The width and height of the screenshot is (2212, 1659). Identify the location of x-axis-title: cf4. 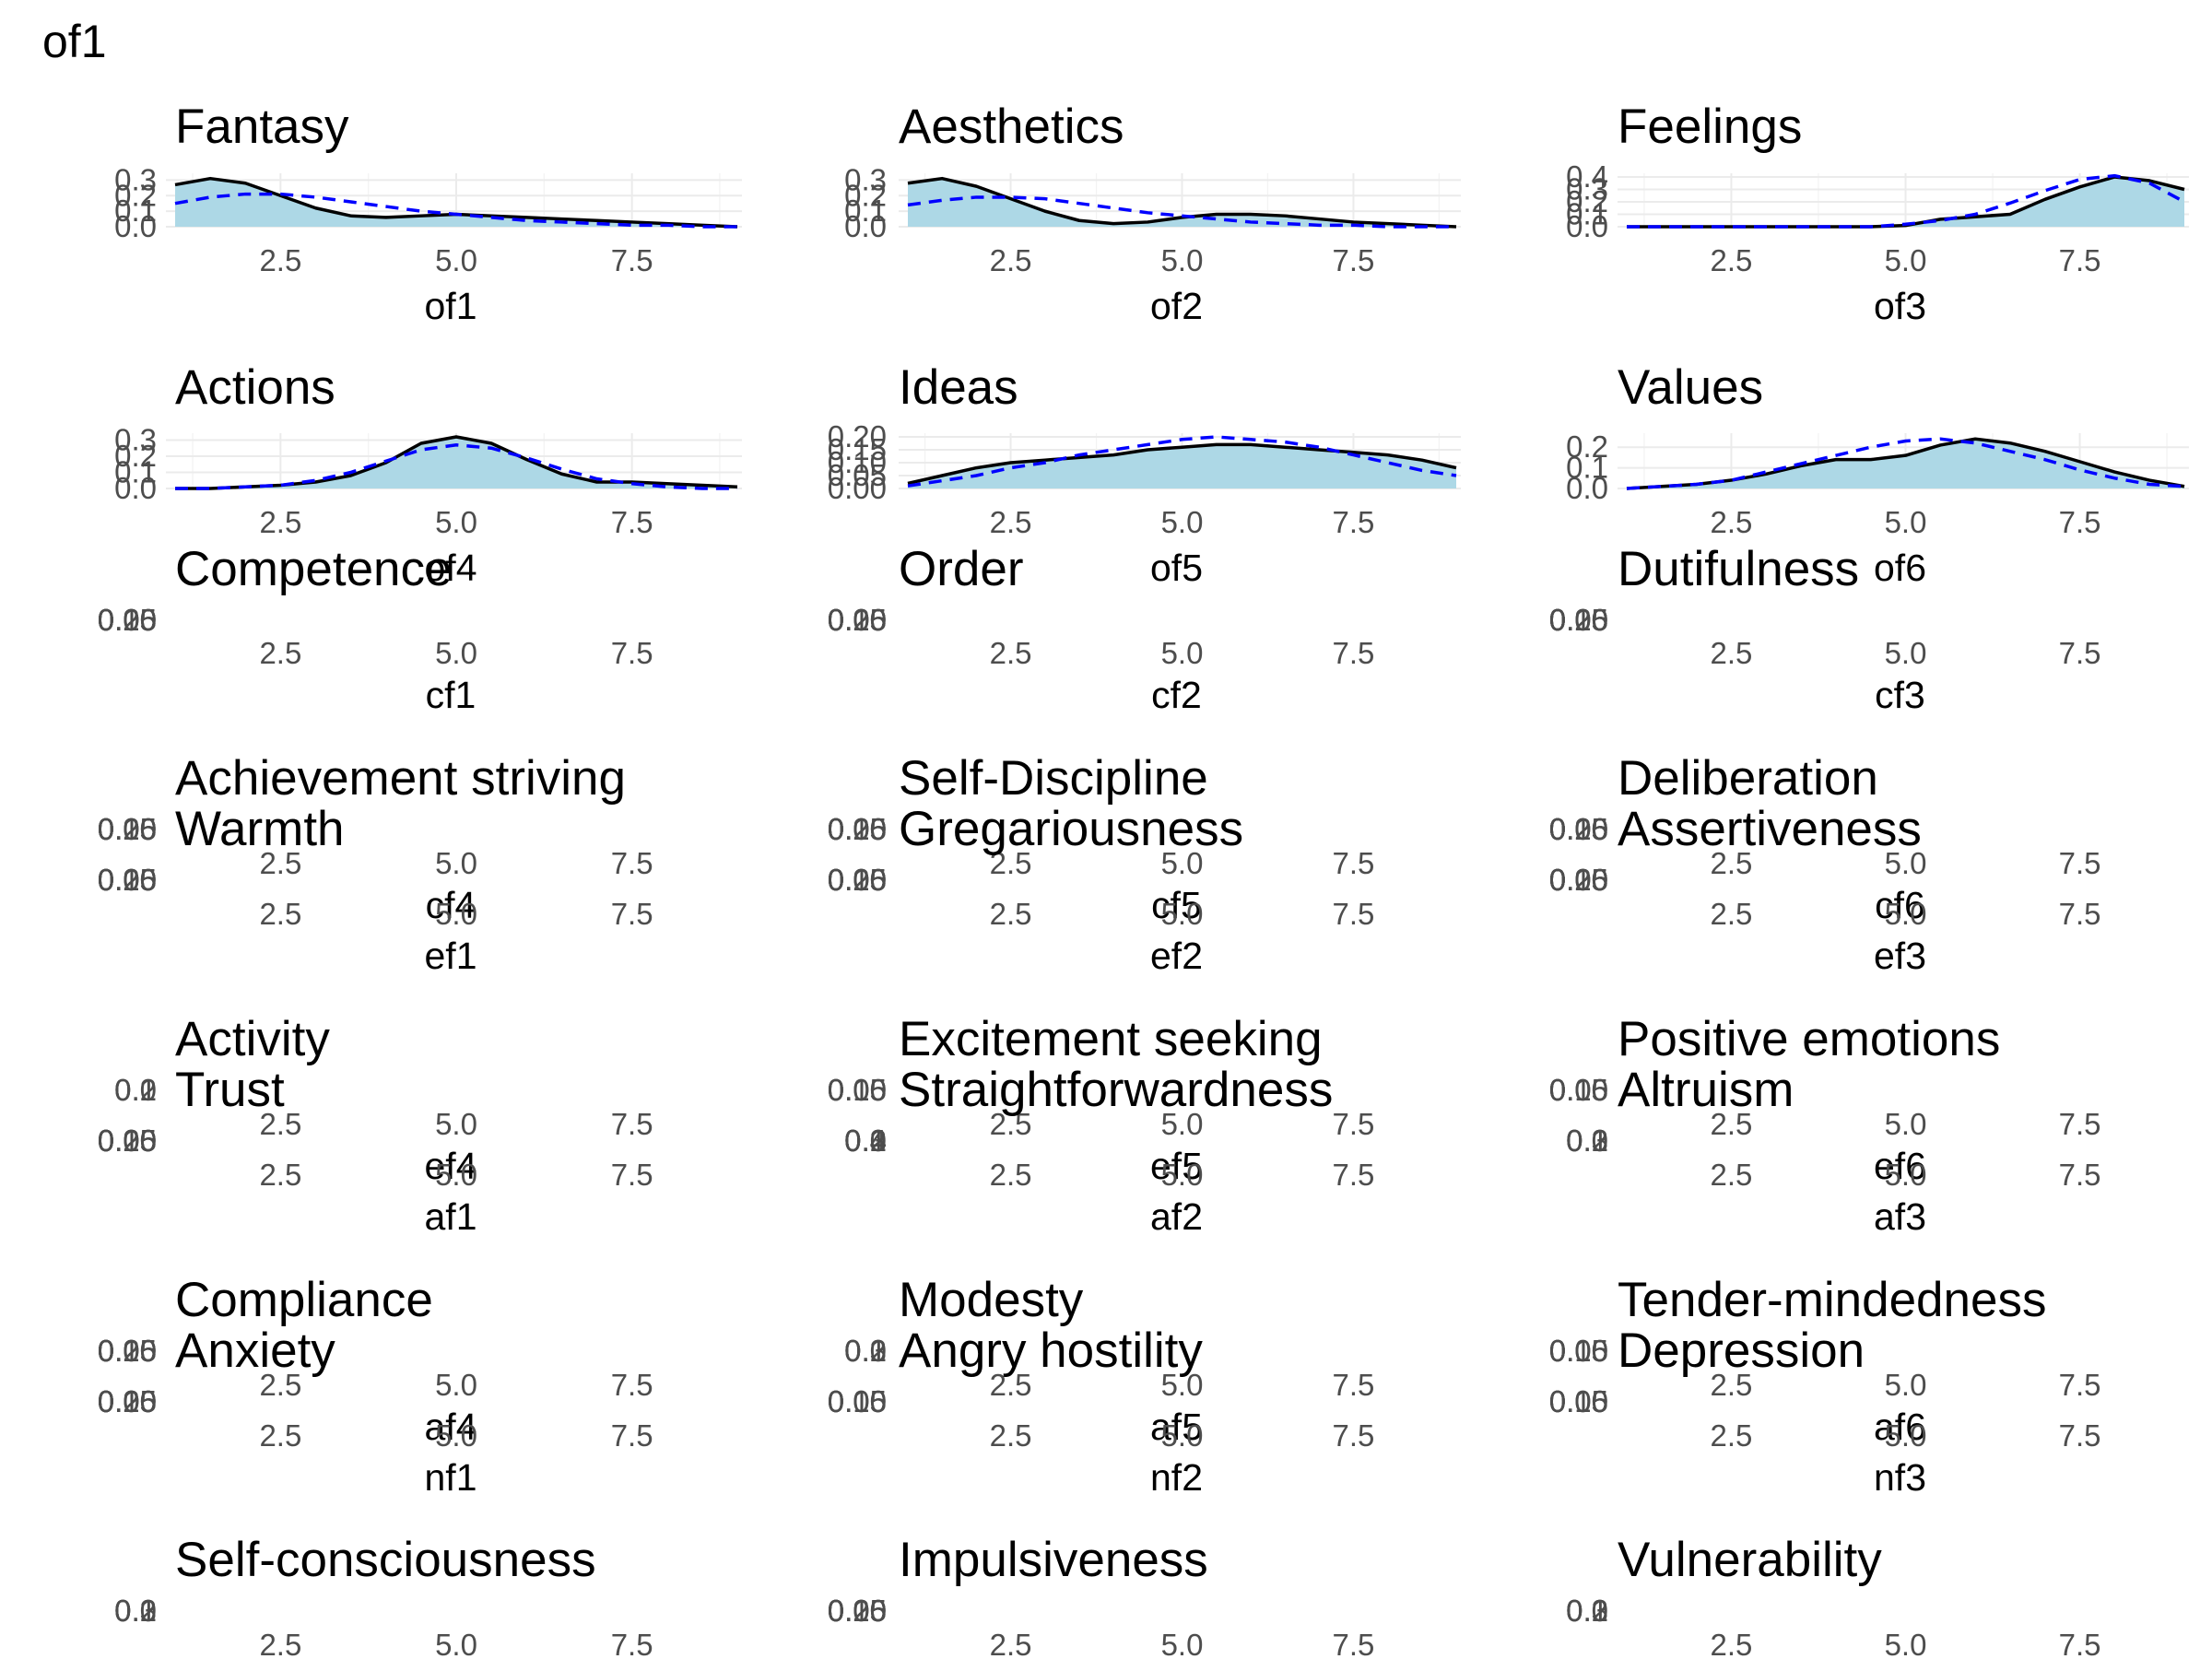
(451, 905).